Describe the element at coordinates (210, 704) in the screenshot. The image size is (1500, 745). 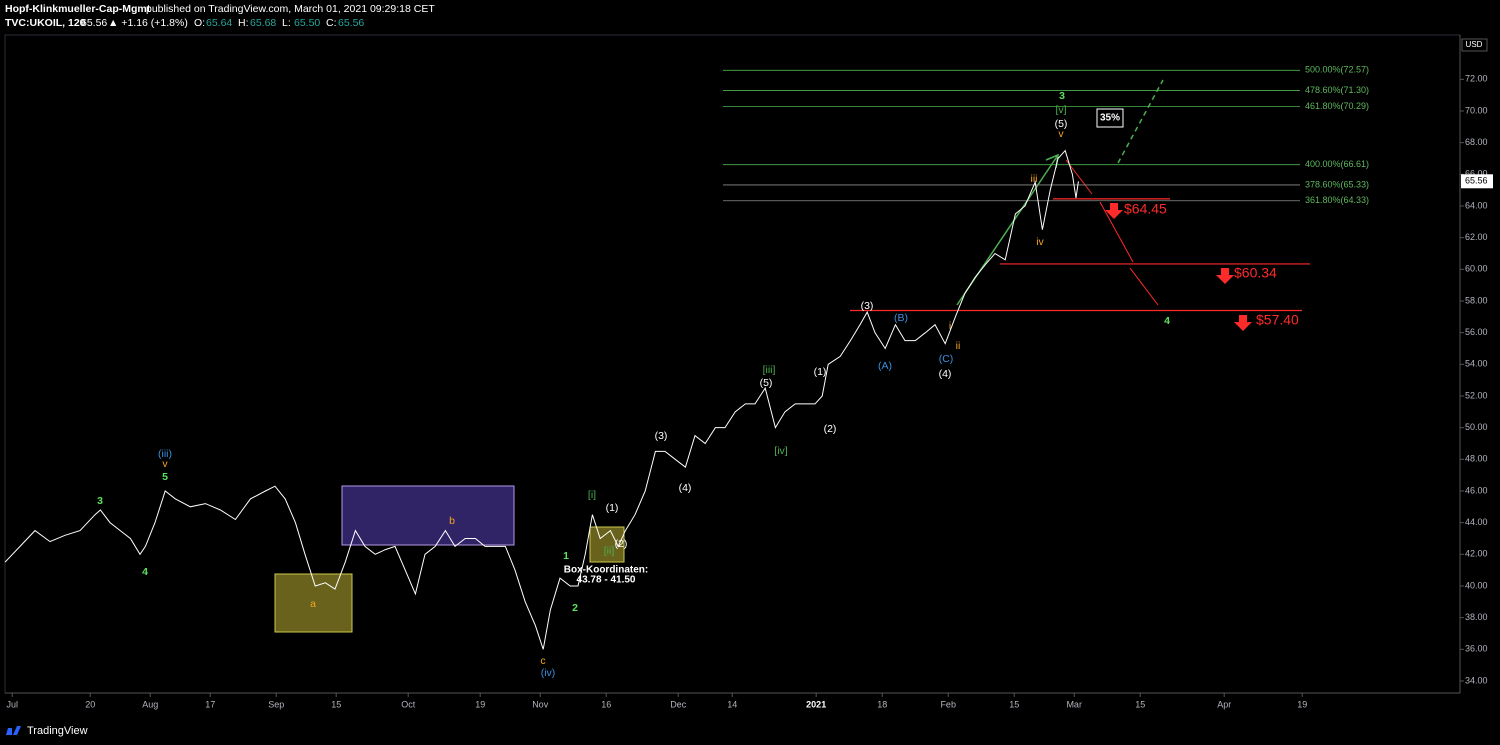
I see `x-tick-label: 17` at that location.